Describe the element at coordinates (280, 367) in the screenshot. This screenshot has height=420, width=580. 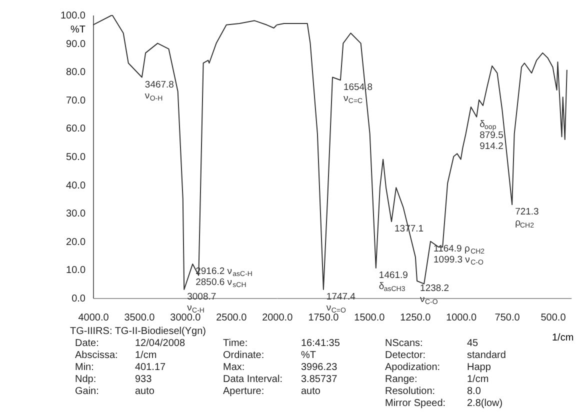
I see `text: Max: 3996.23` at that location.